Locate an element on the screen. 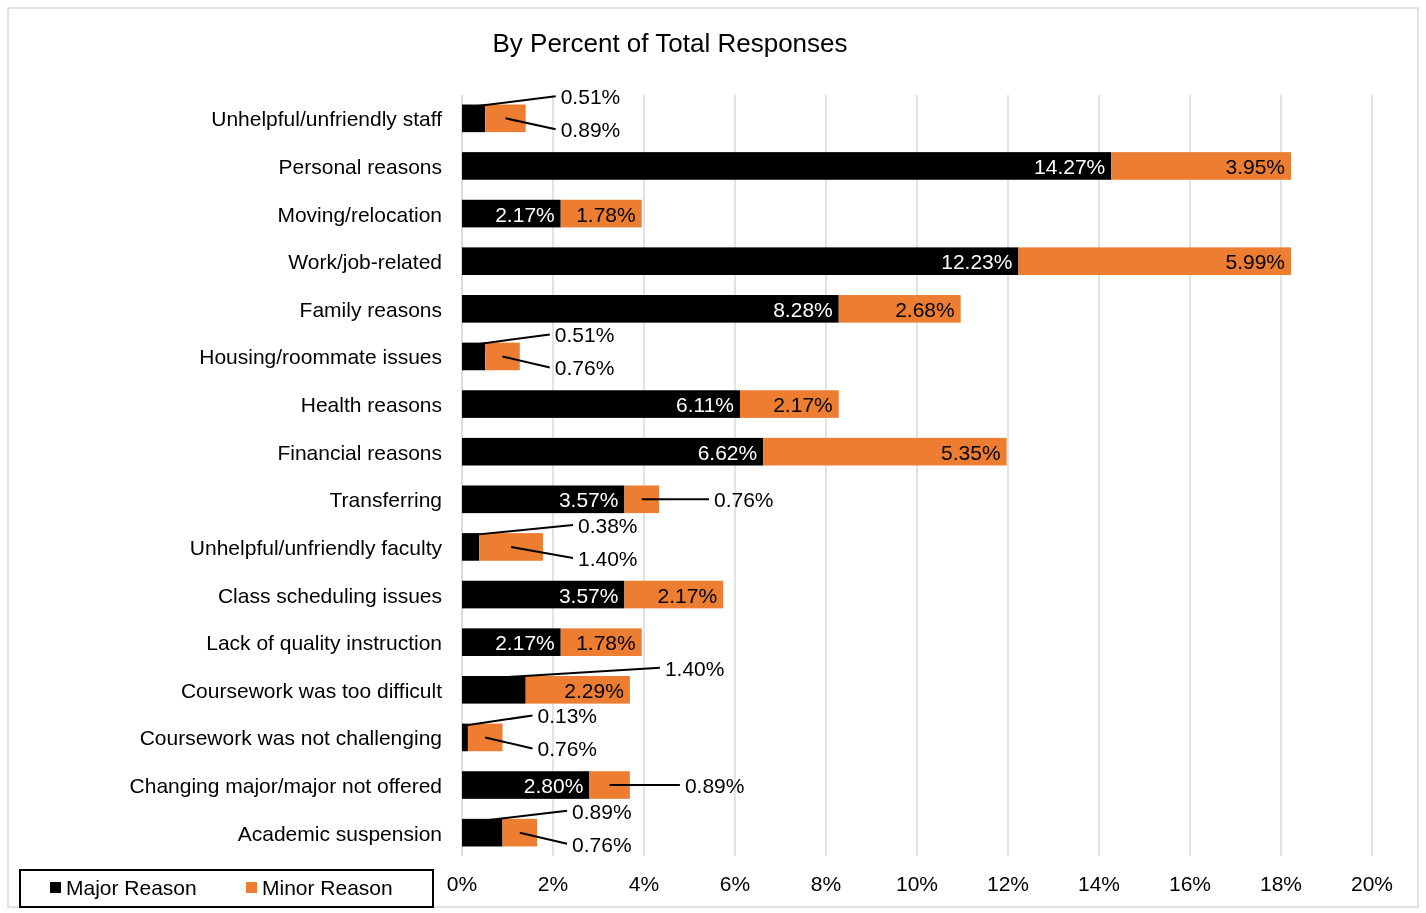 This screenshot has width=1426, height=913. y-tick-label: Family reasons is located at coordinates (370, 309).